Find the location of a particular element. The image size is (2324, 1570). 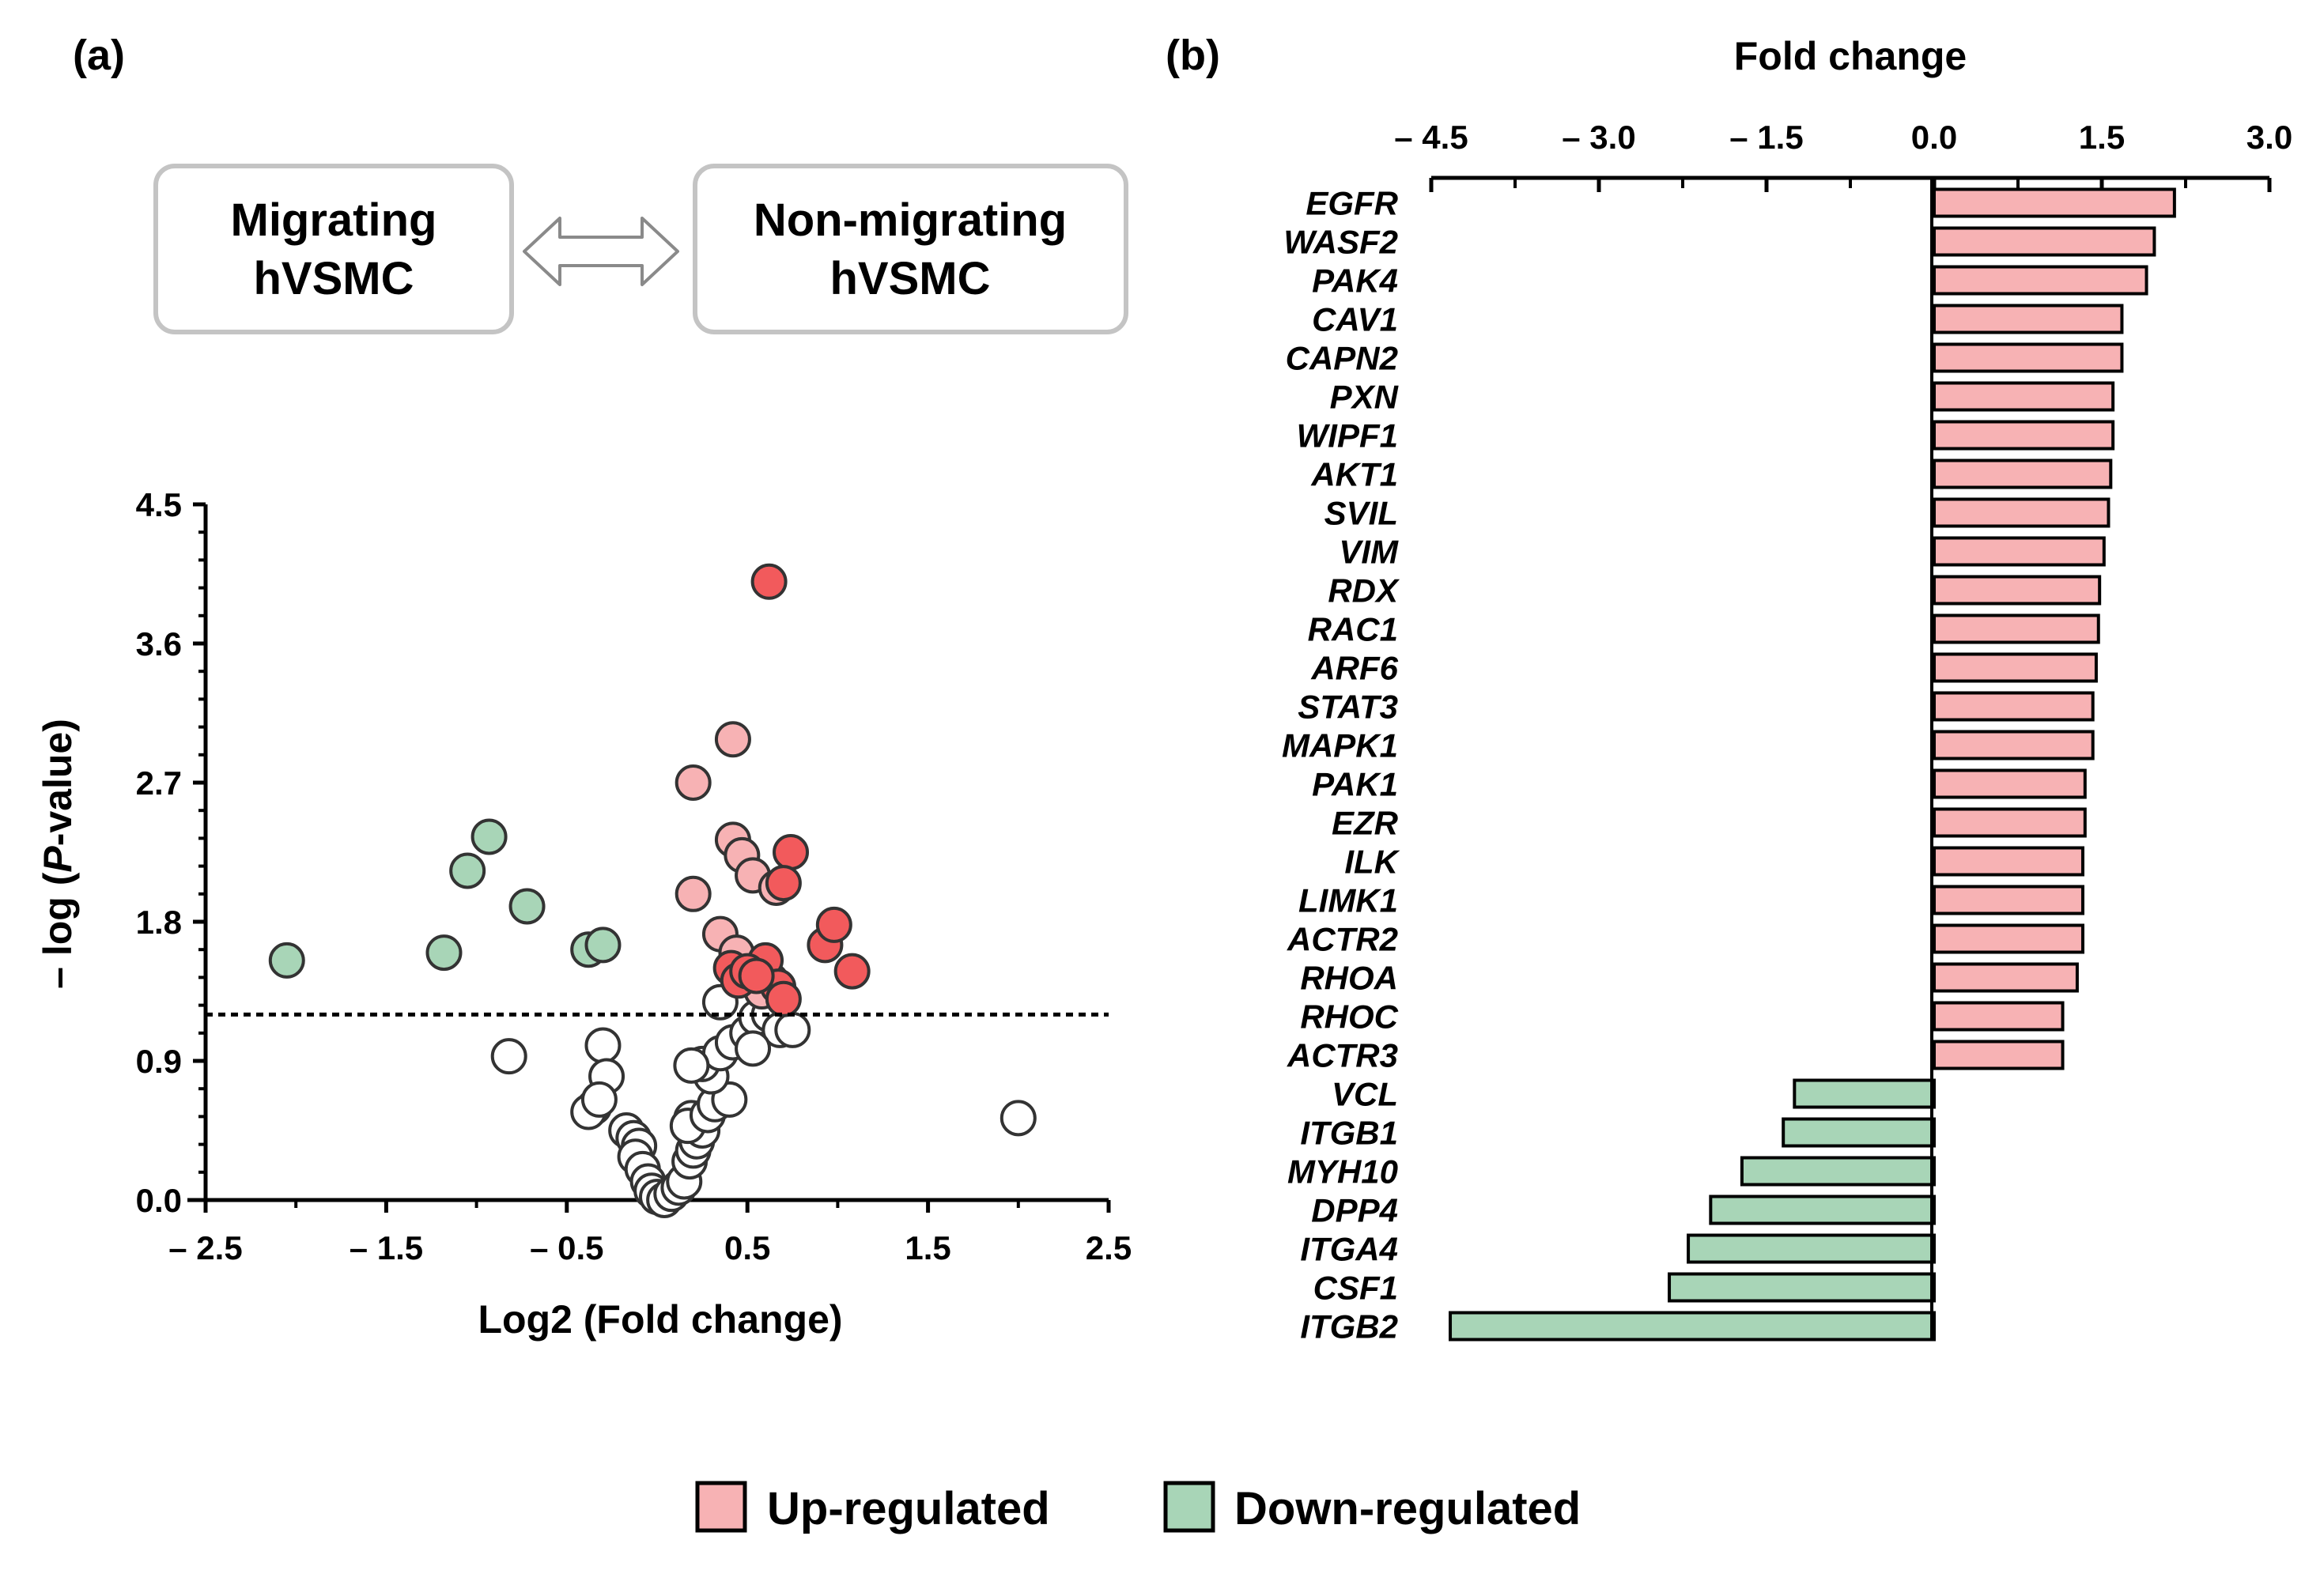

bar-ilk is located at coordinates (2008, 861).